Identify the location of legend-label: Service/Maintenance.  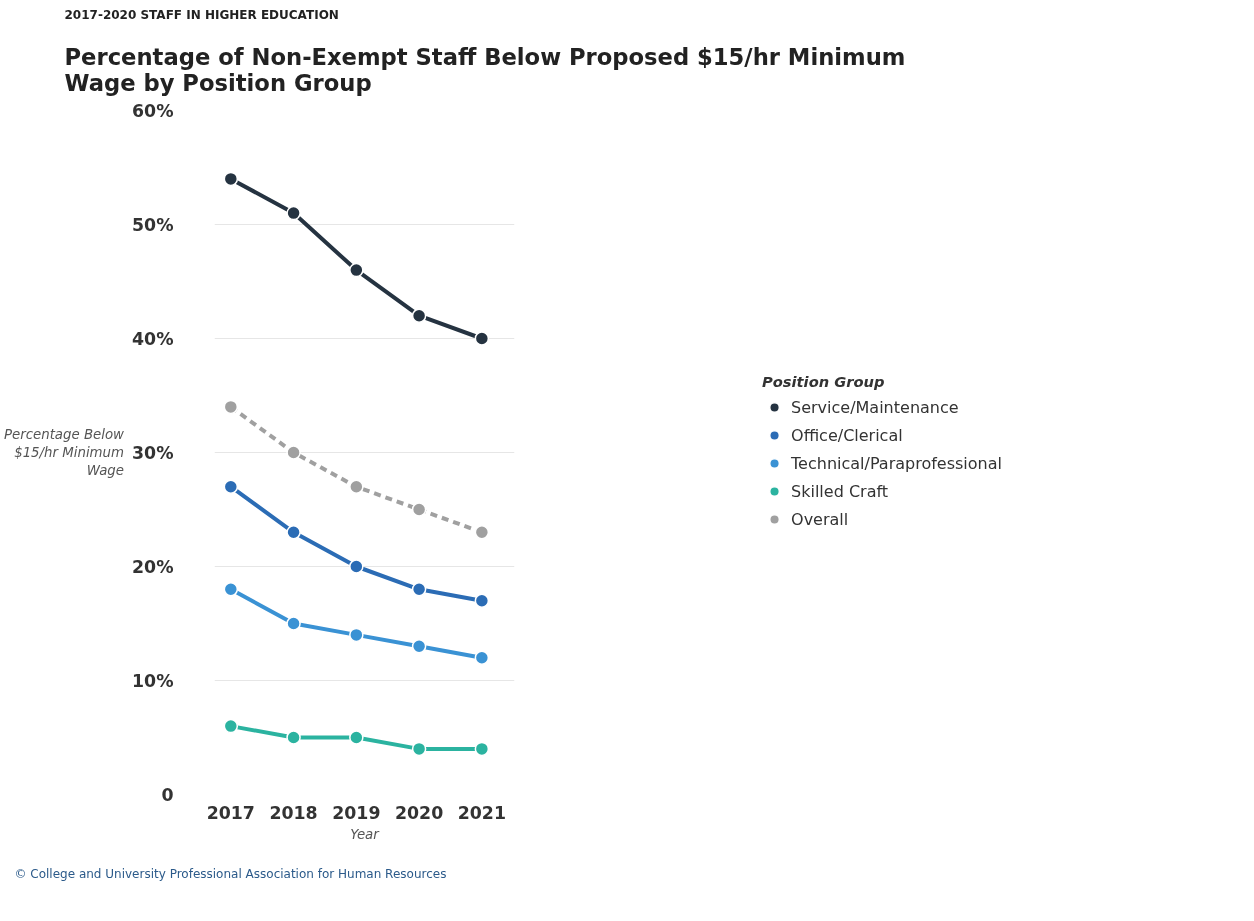
(875, 407).